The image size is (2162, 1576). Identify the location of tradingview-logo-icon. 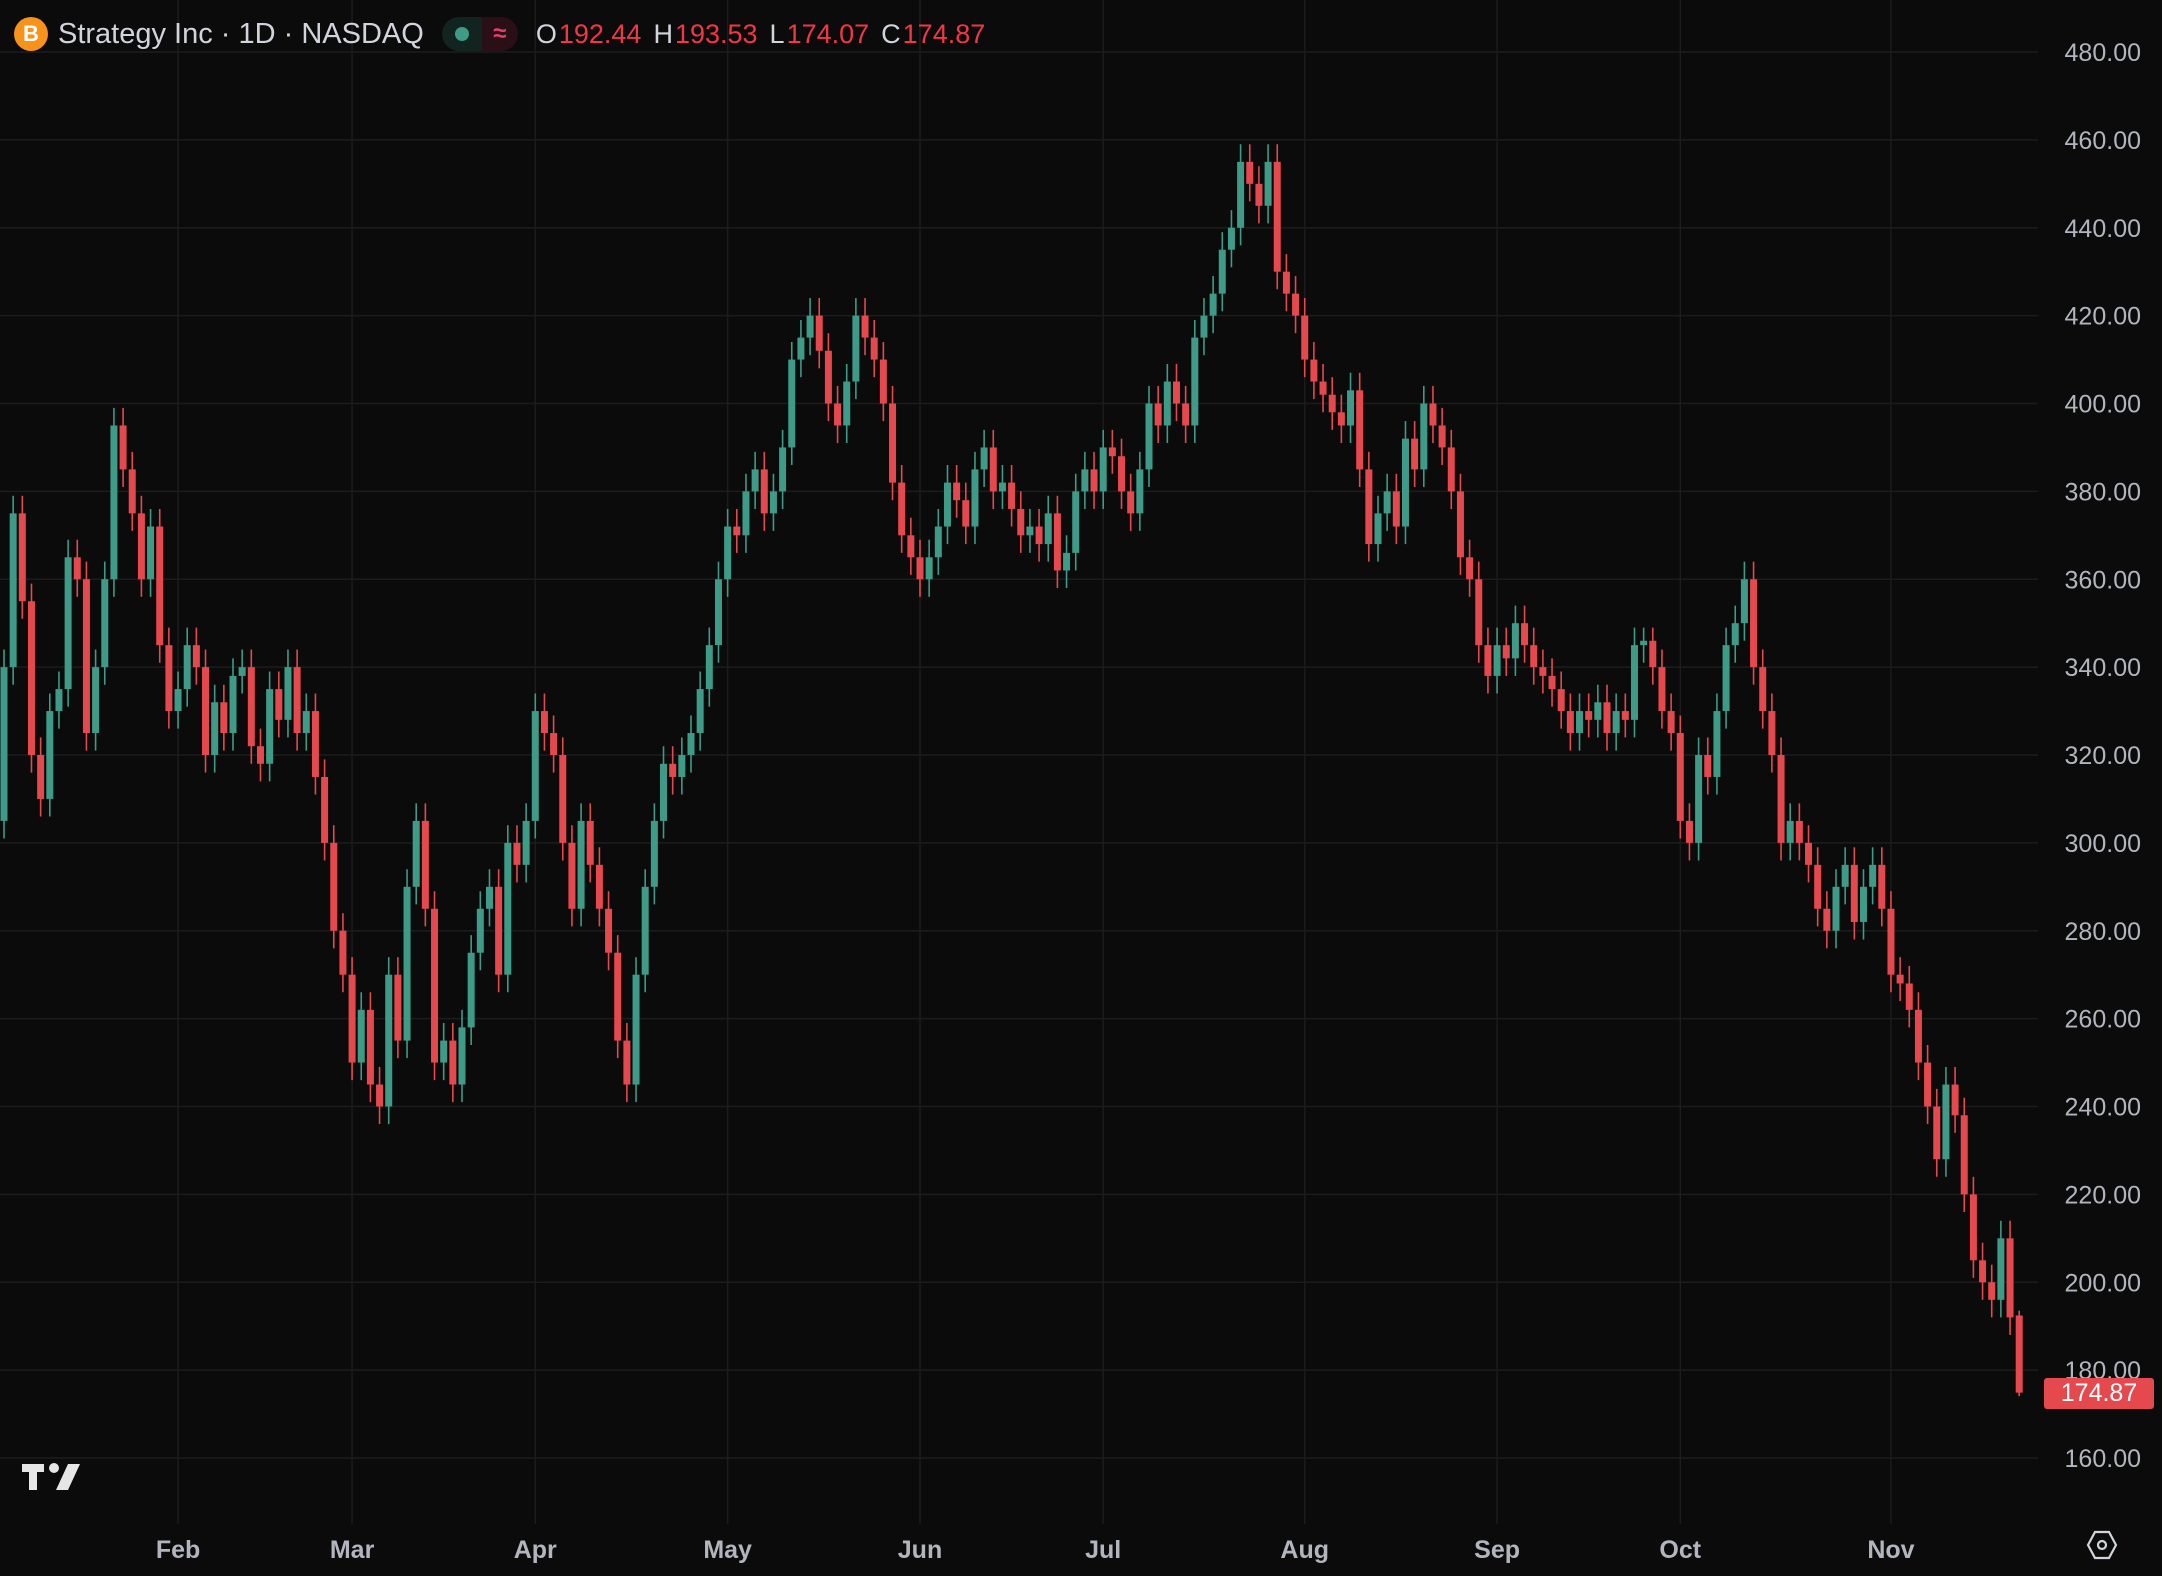
(52, 1478).